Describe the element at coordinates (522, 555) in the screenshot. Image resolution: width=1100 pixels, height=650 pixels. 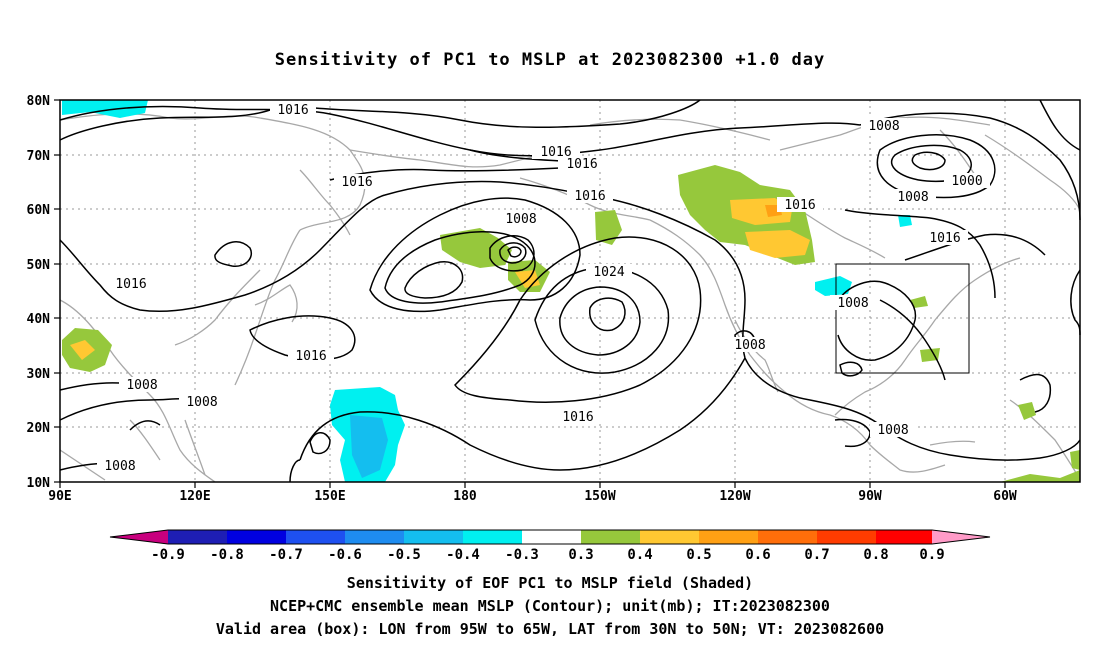
I see `colorbar-label: -0.3` at that location.